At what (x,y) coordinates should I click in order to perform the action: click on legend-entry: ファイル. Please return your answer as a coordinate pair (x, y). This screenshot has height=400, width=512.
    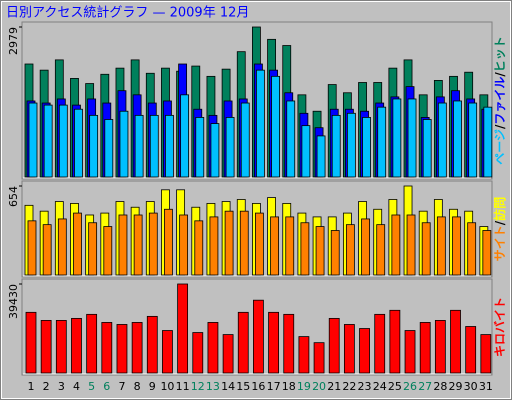
    Looking at the image, I should click on (500, 101).